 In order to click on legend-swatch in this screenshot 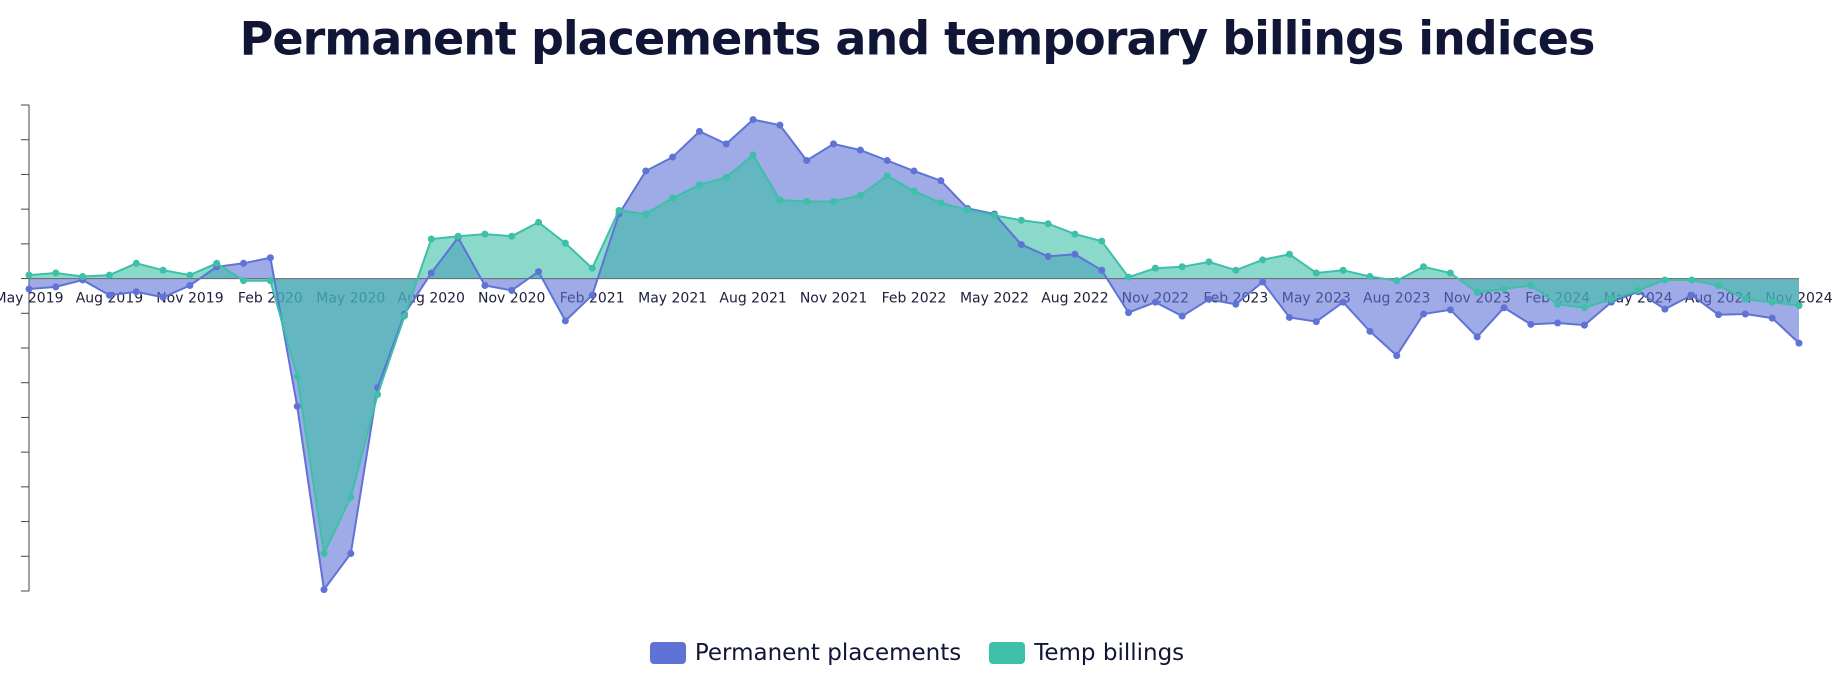, I will do `click(667, 653)`.